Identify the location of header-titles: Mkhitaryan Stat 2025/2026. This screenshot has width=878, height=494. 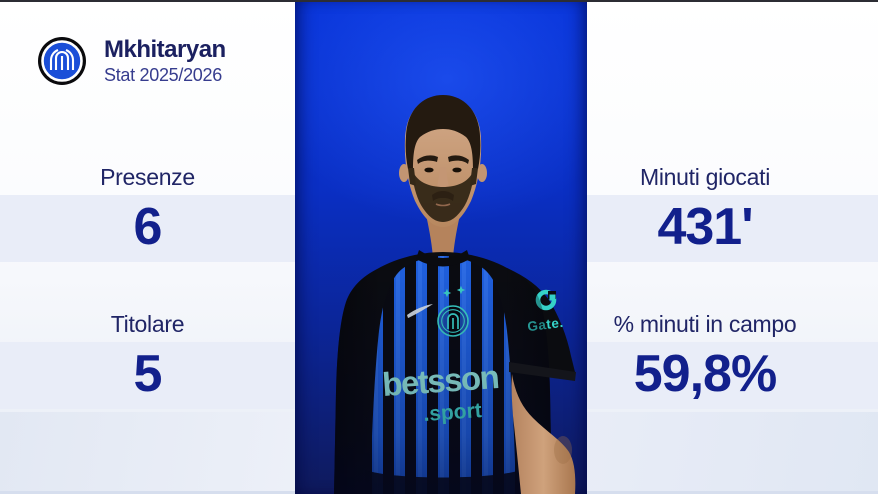
(165, 60).